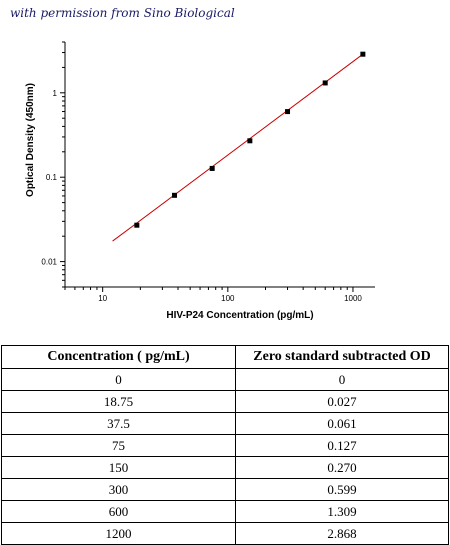 The image size is (450, 545). What do you see at coordinates (102, 298) in the screenshot?
I see `x-tick-label: 10` at bounding box center [102, 298].